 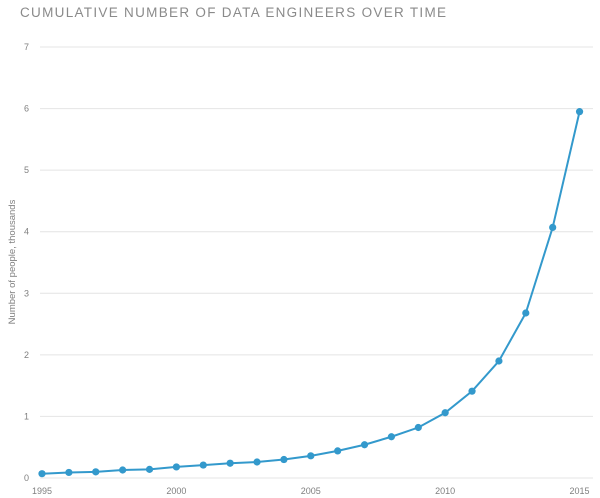 I want to click on y-tick-label: 5, so click(x=26, y=170).